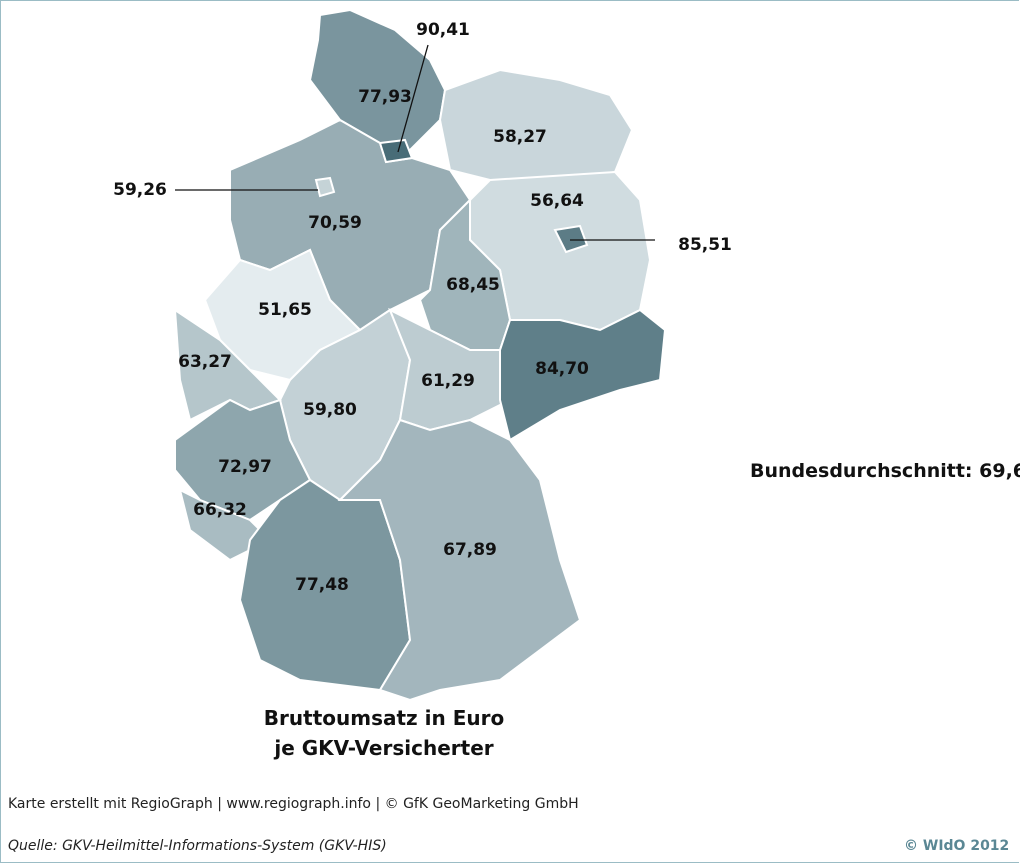 The width and height of the screenshot is (1020, 863). I want to click on region-label: 51,65, so click(285, 310).